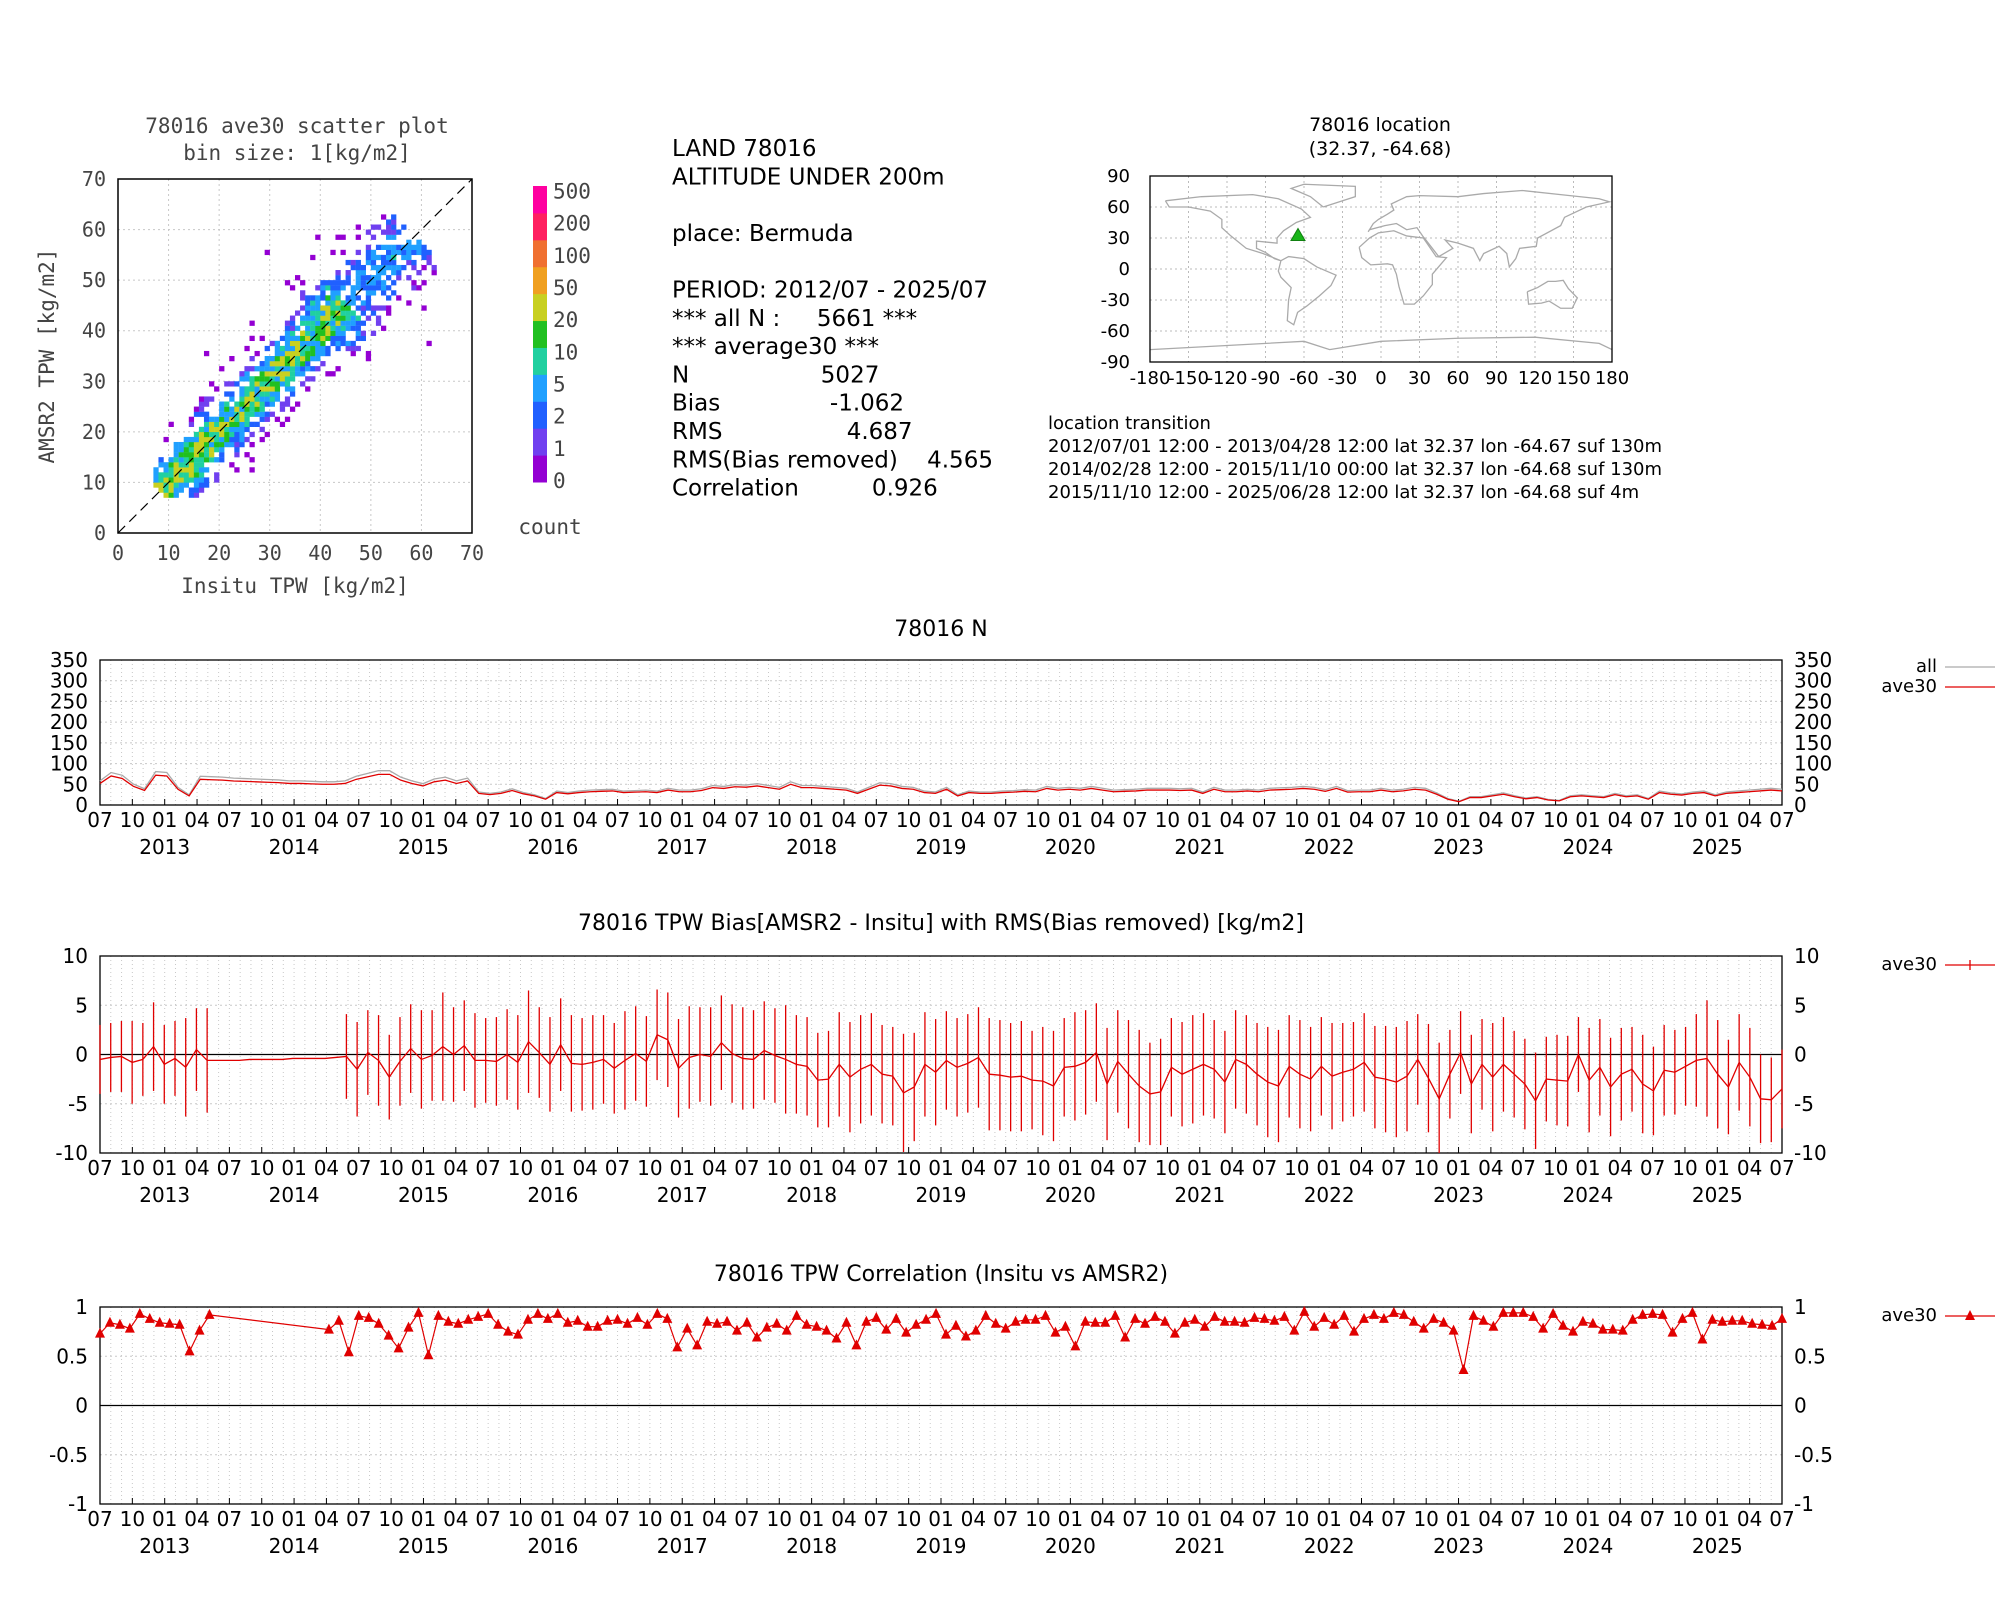 The image size is (2000, 1600). Describe the element at coordinates (69, 660) in the screenshot. I see `ytick-left: 350` at that location.